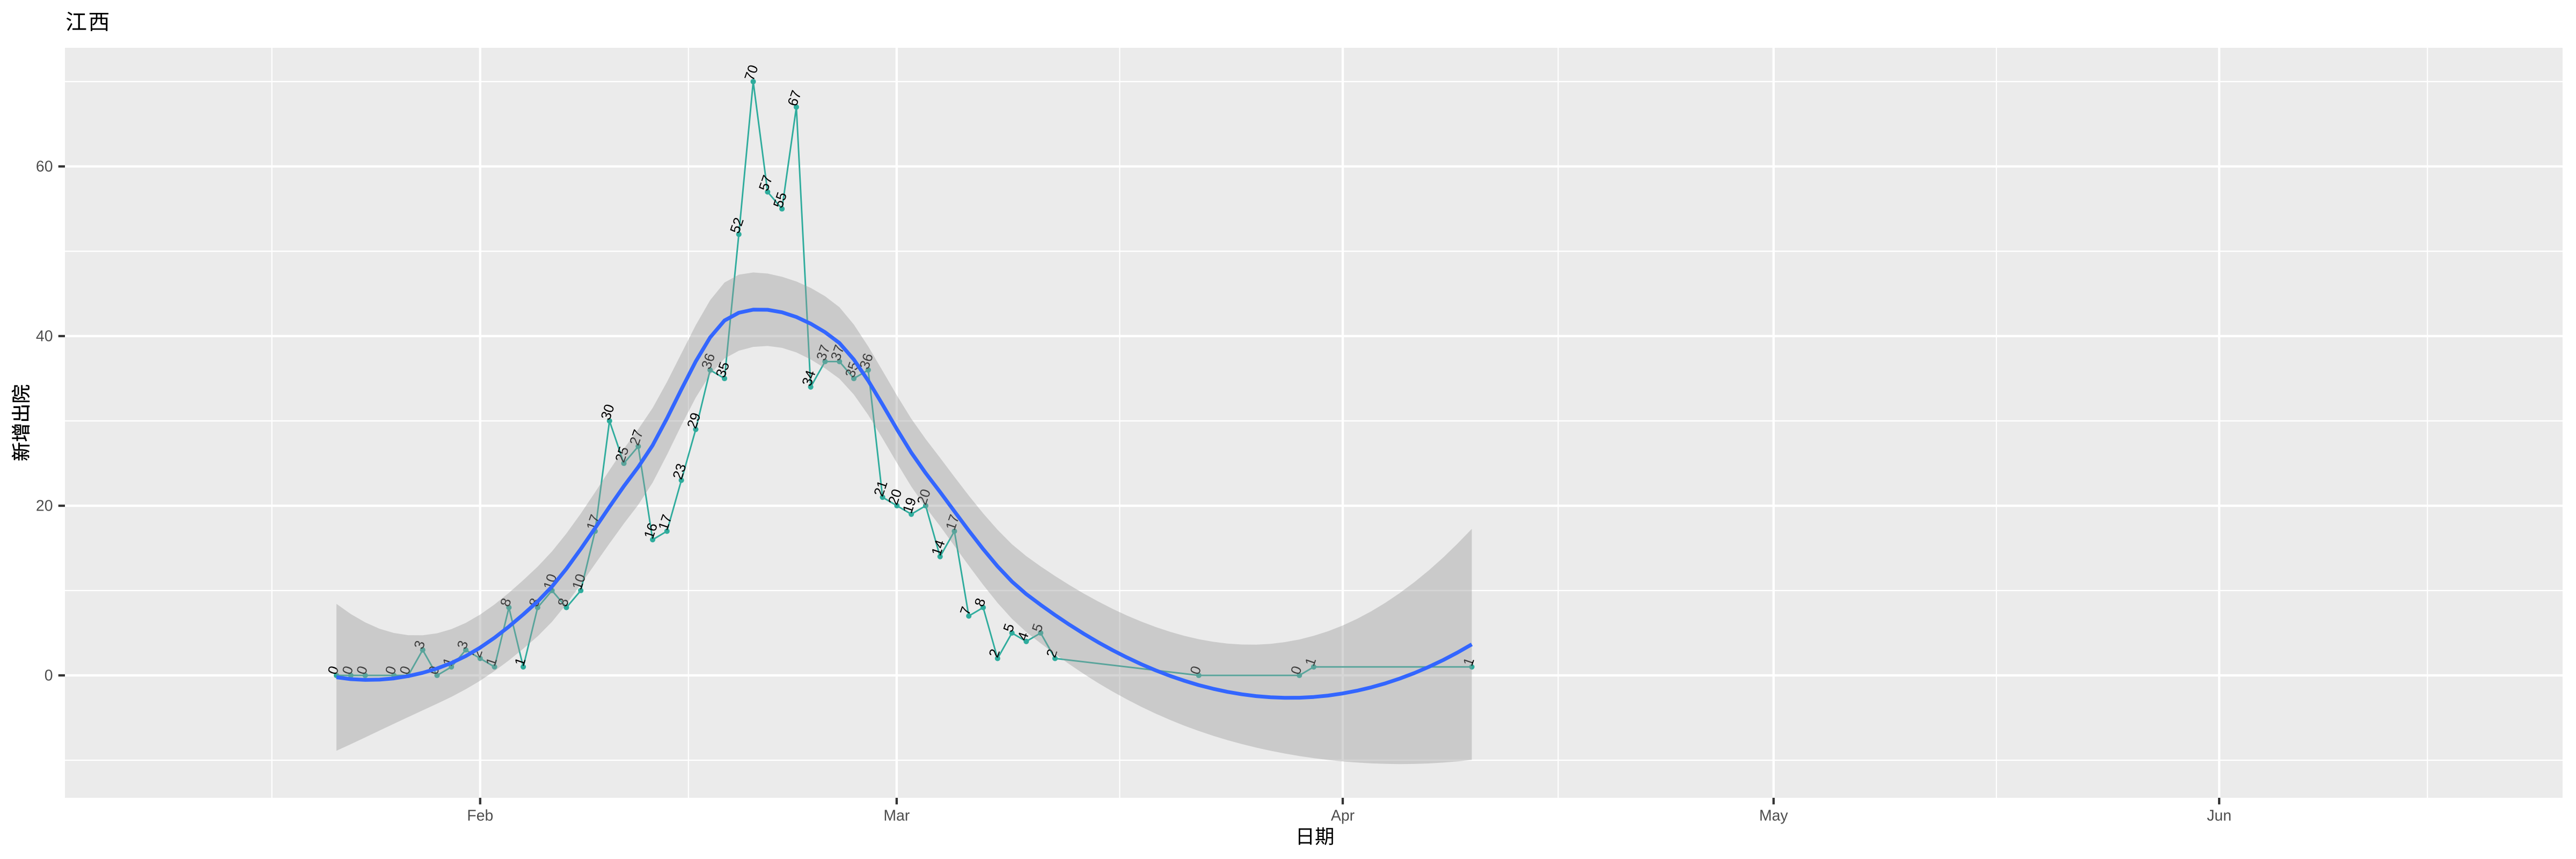 The image size is (2576, 859). I want to click on svg-text: 60, so click(44, 167).